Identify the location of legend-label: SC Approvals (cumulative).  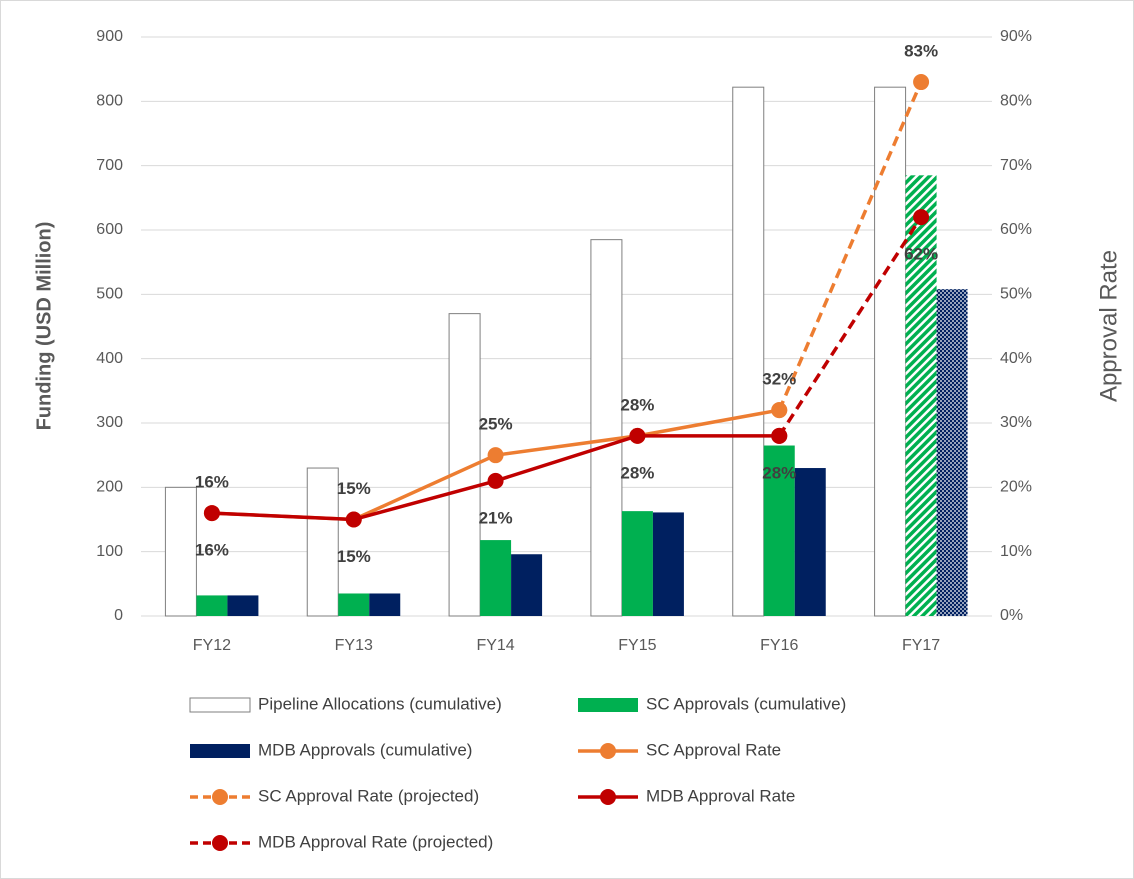
(746, 703).